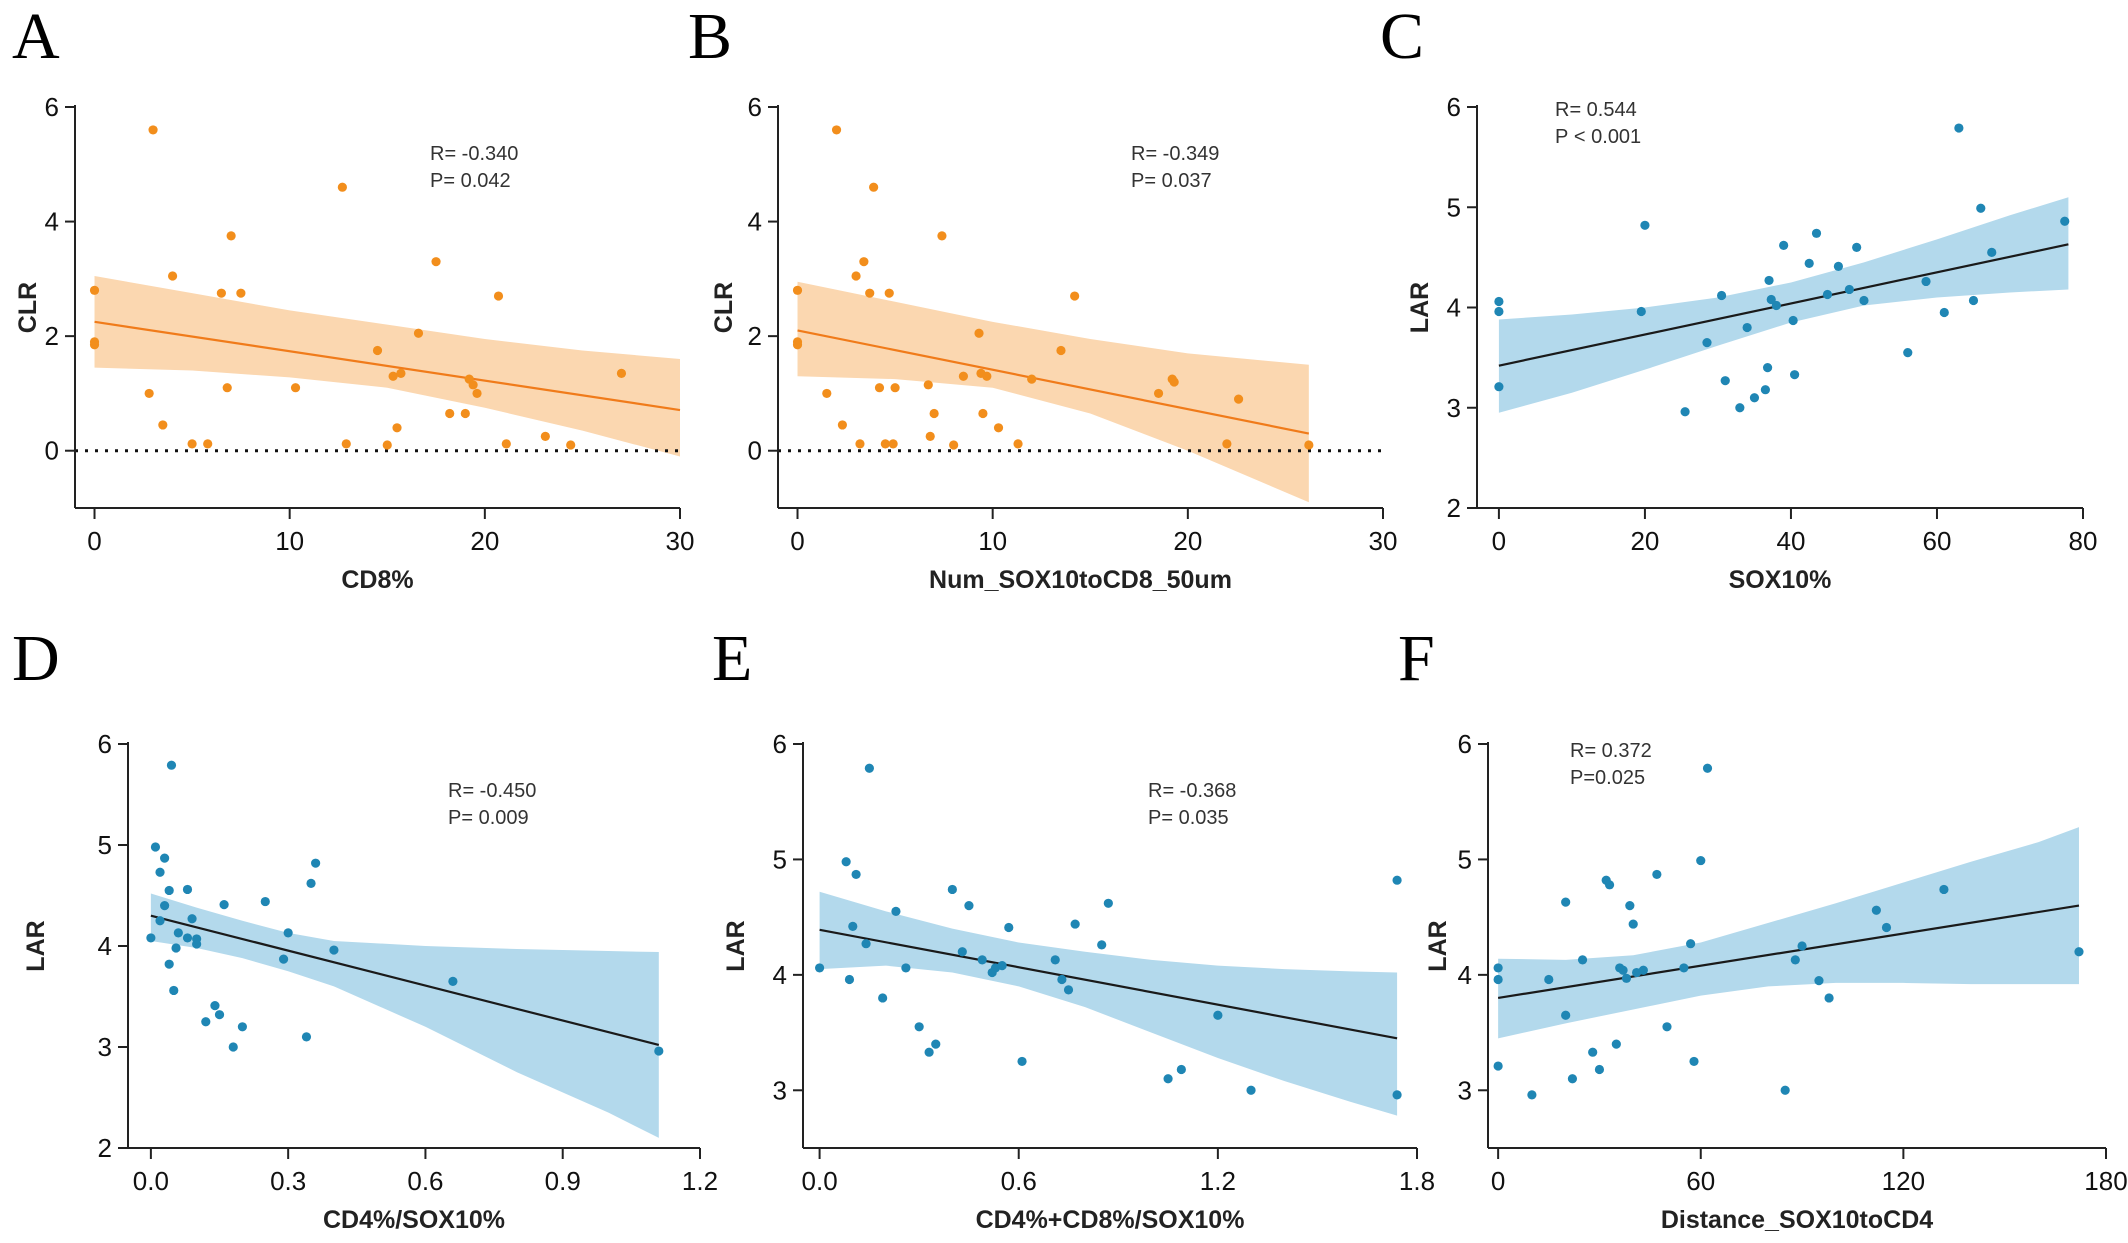  What do you see at coordinates (1171, 181) in the screenshot?
I see `p-value: P= 0.037` at bounding box center [1171, 181].